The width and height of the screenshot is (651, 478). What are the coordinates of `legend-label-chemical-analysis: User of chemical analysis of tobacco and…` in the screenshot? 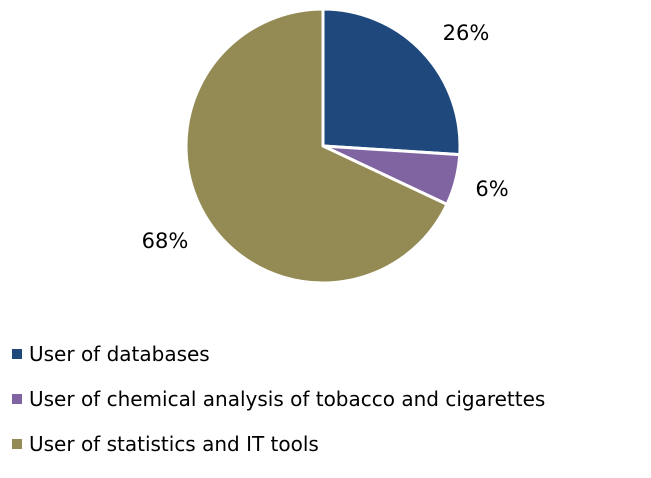 It's located at (287, 399).